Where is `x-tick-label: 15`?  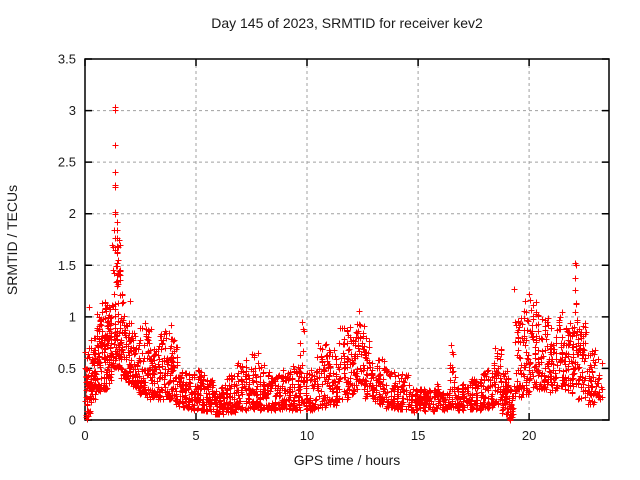
x-tick-label: 15 is located at coordinates (418, 435).